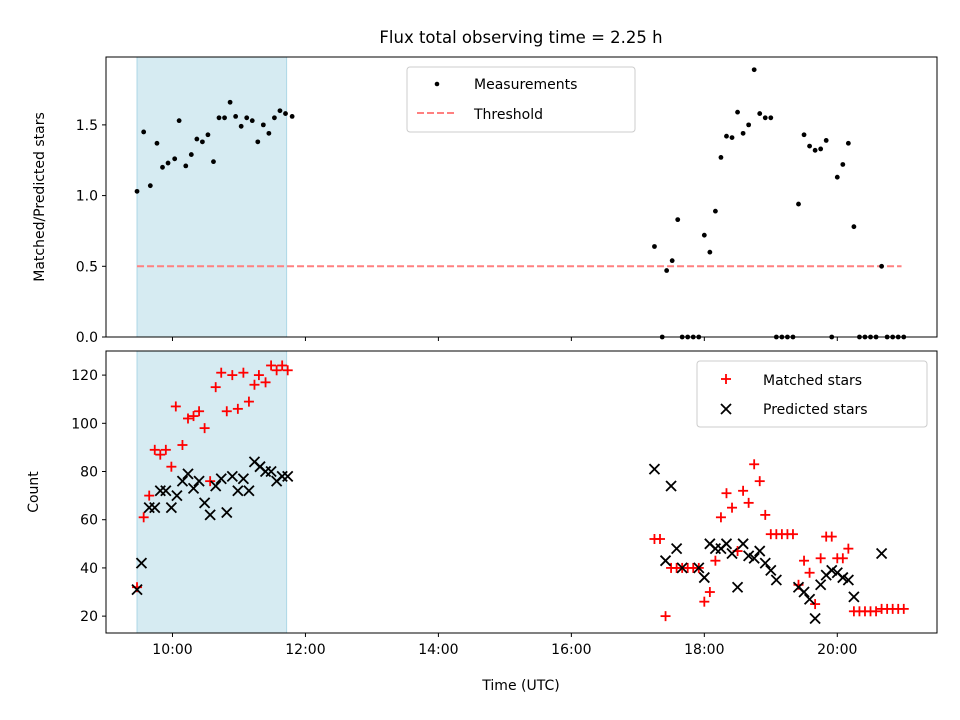  Describe the element at coordinates (89, 569) in the screenshot. I see `count-y-tick-label: 40` at that location.